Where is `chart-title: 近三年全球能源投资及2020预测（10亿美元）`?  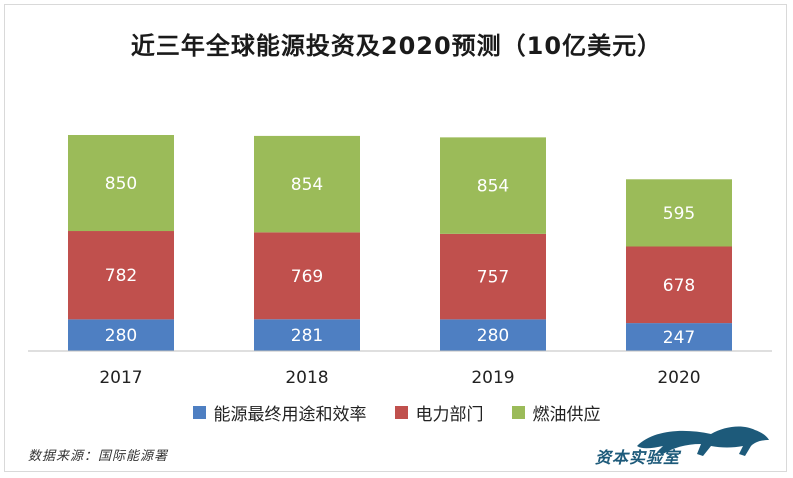
chart-title: 近三年全球能源投资及2020预测（10亿美元） is located at coordinates (396, 46).